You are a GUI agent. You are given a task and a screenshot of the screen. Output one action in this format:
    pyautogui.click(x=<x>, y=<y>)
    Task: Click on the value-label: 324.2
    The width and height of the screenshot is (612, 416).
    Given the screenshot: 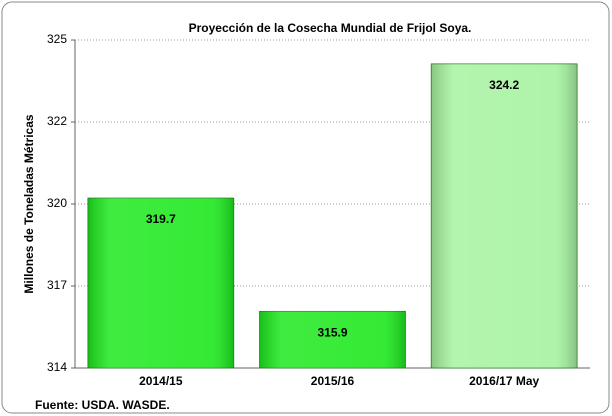 What is the action you would take?
    pyautogui.click(x=504, y=85)
    